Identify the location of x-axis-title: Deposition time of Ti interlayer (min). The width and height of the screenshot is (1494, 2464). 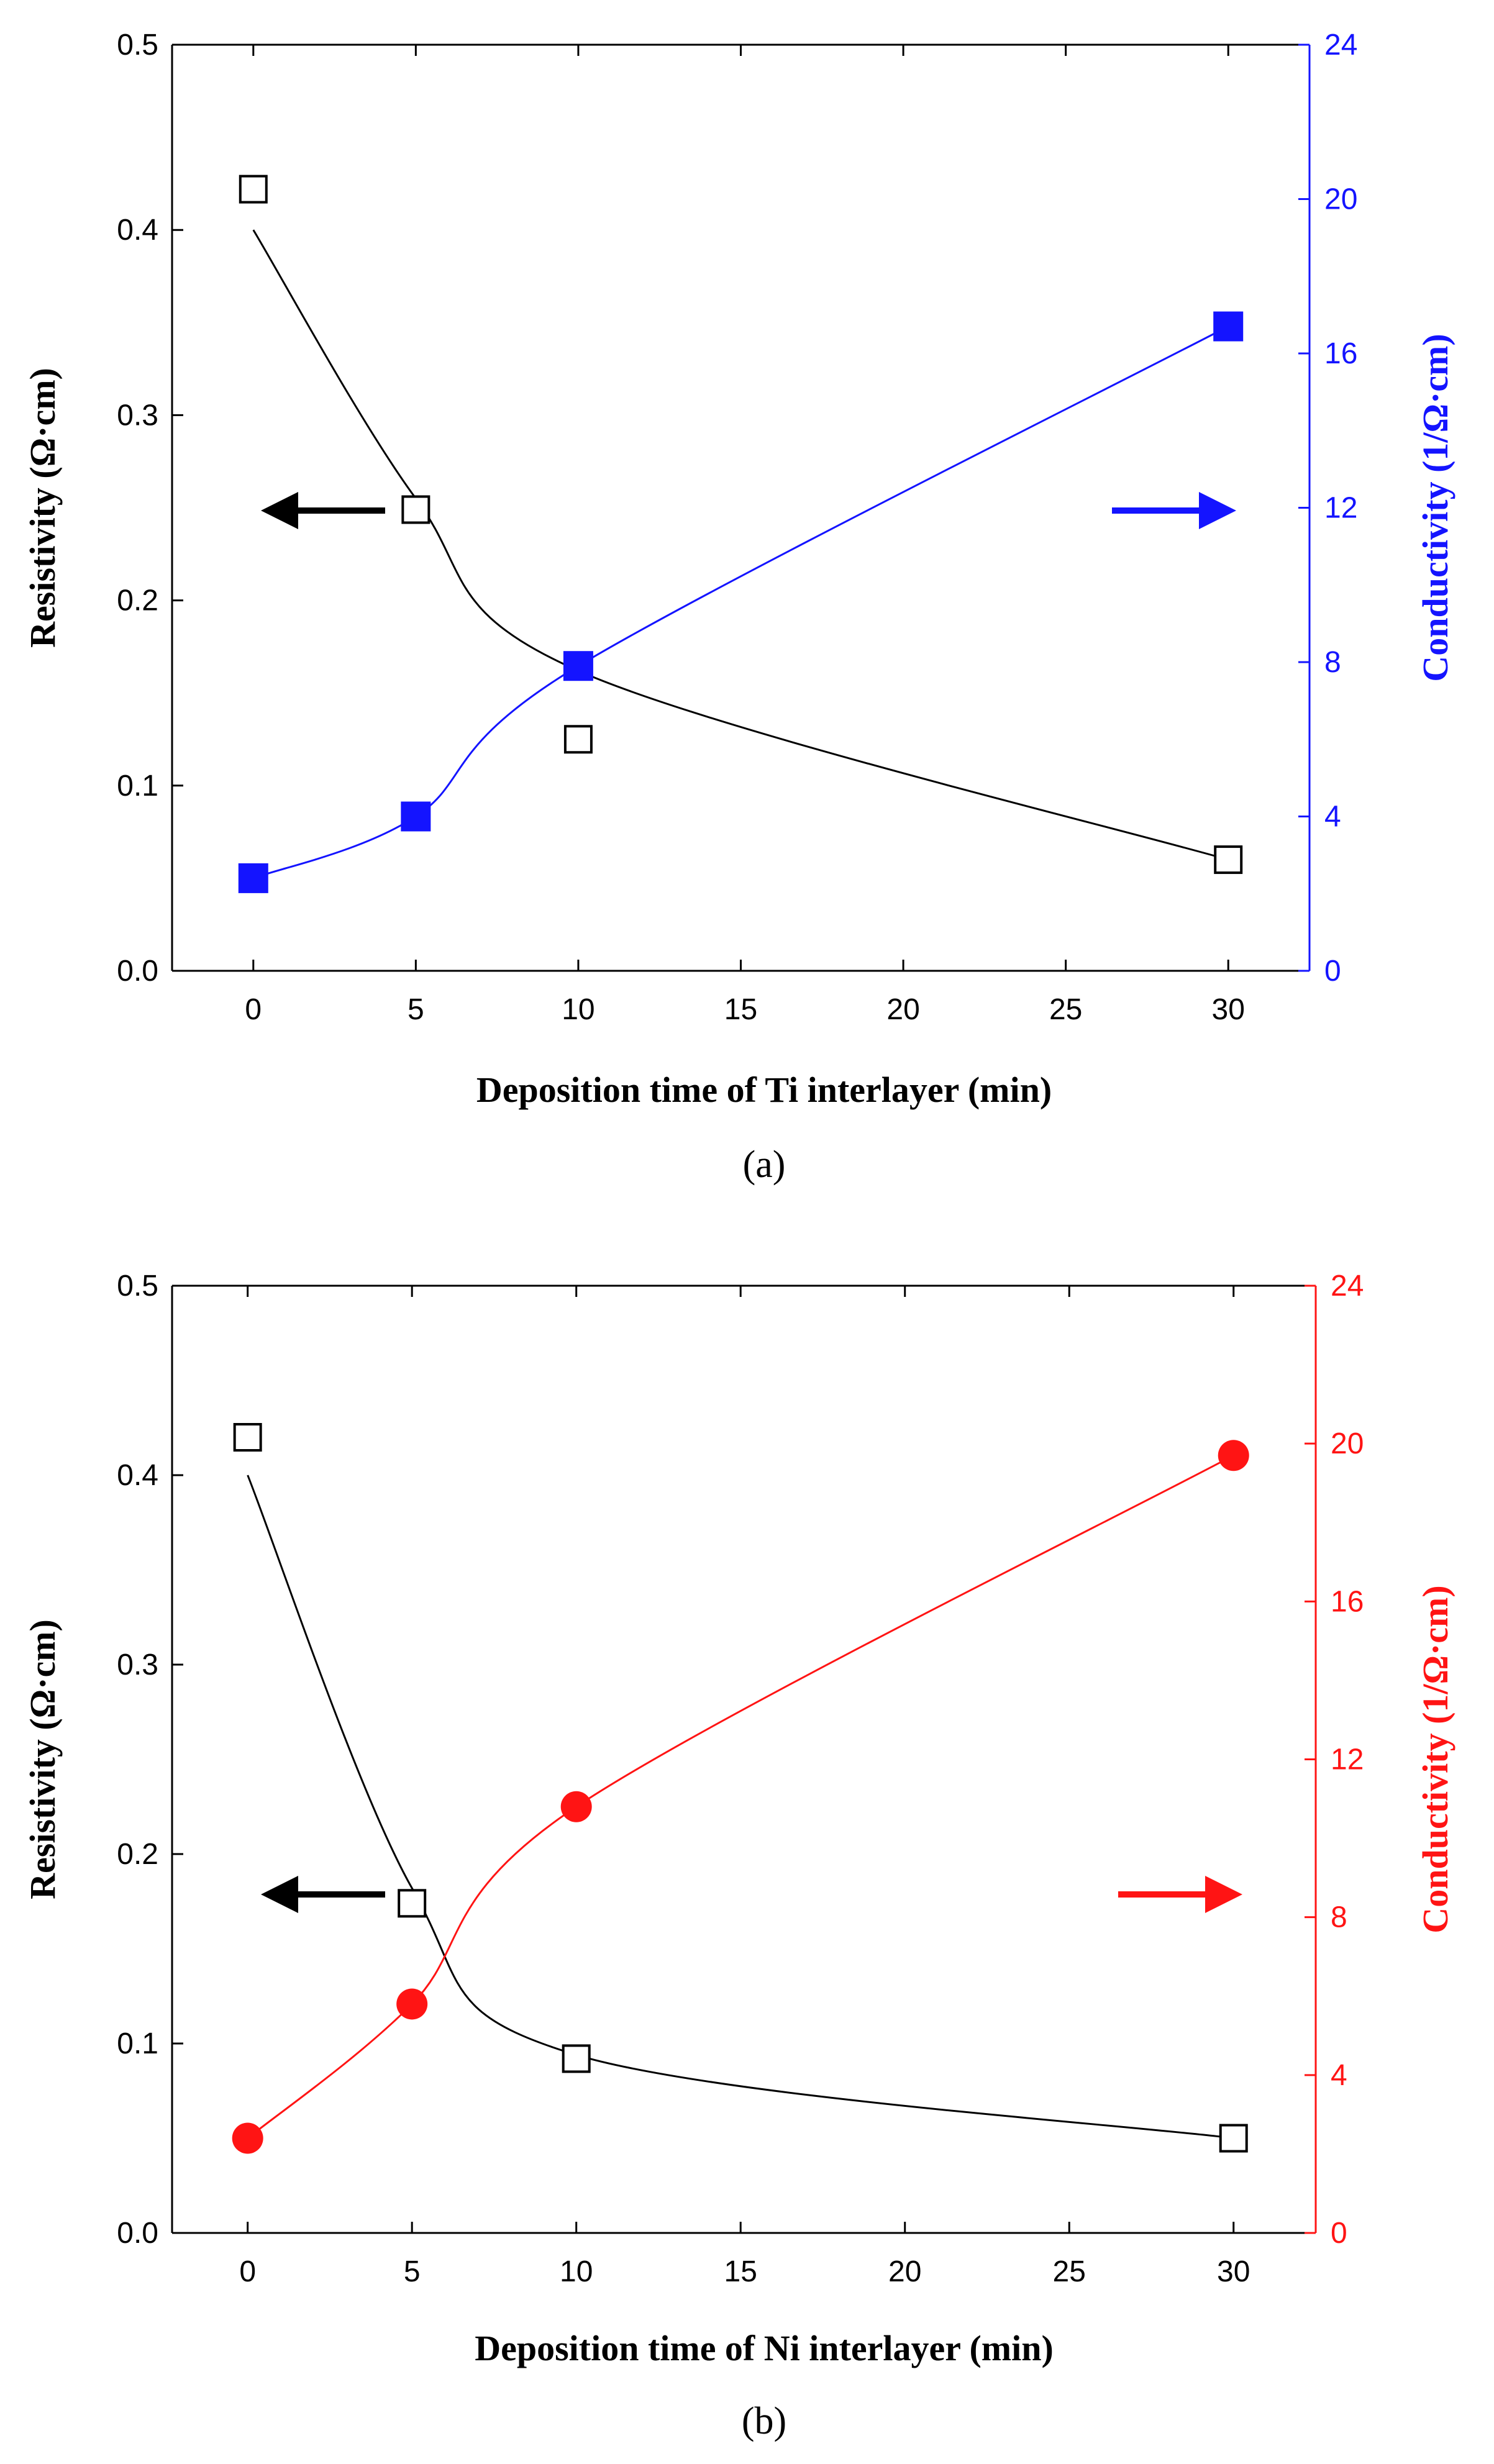
(764, 1090).